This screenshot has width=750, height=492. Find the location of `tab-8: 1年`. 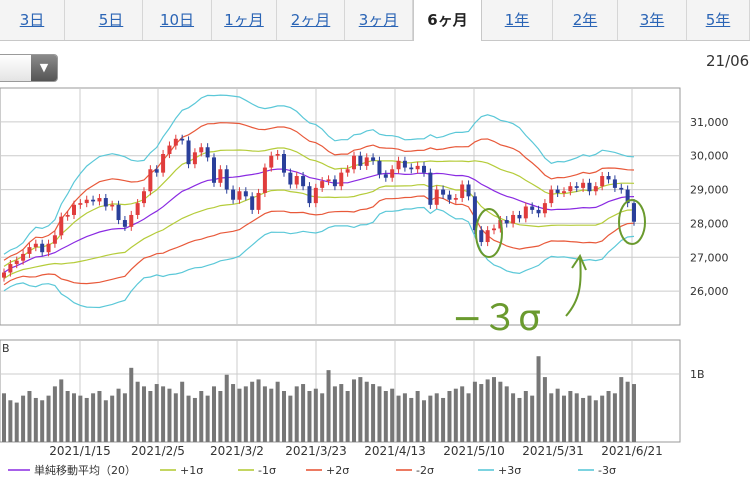

tab-8: 1年 is located at coordinates (517, 20).